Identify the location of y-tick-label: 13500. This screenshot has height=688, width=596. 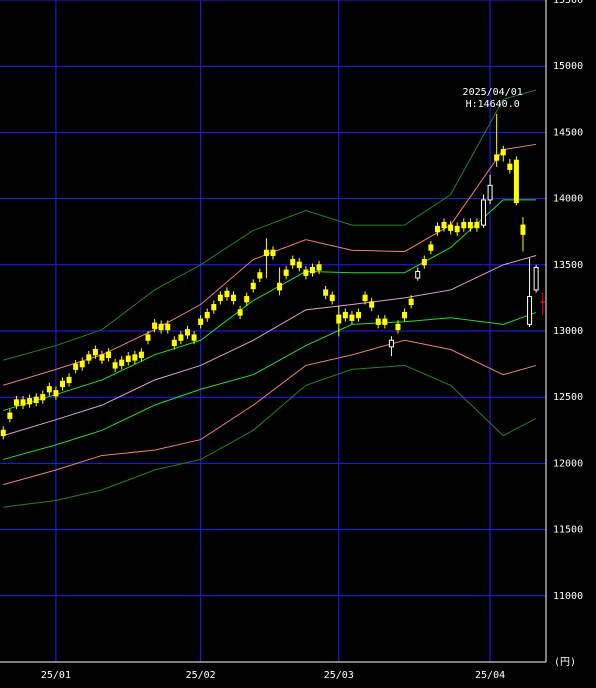
(568, 265).